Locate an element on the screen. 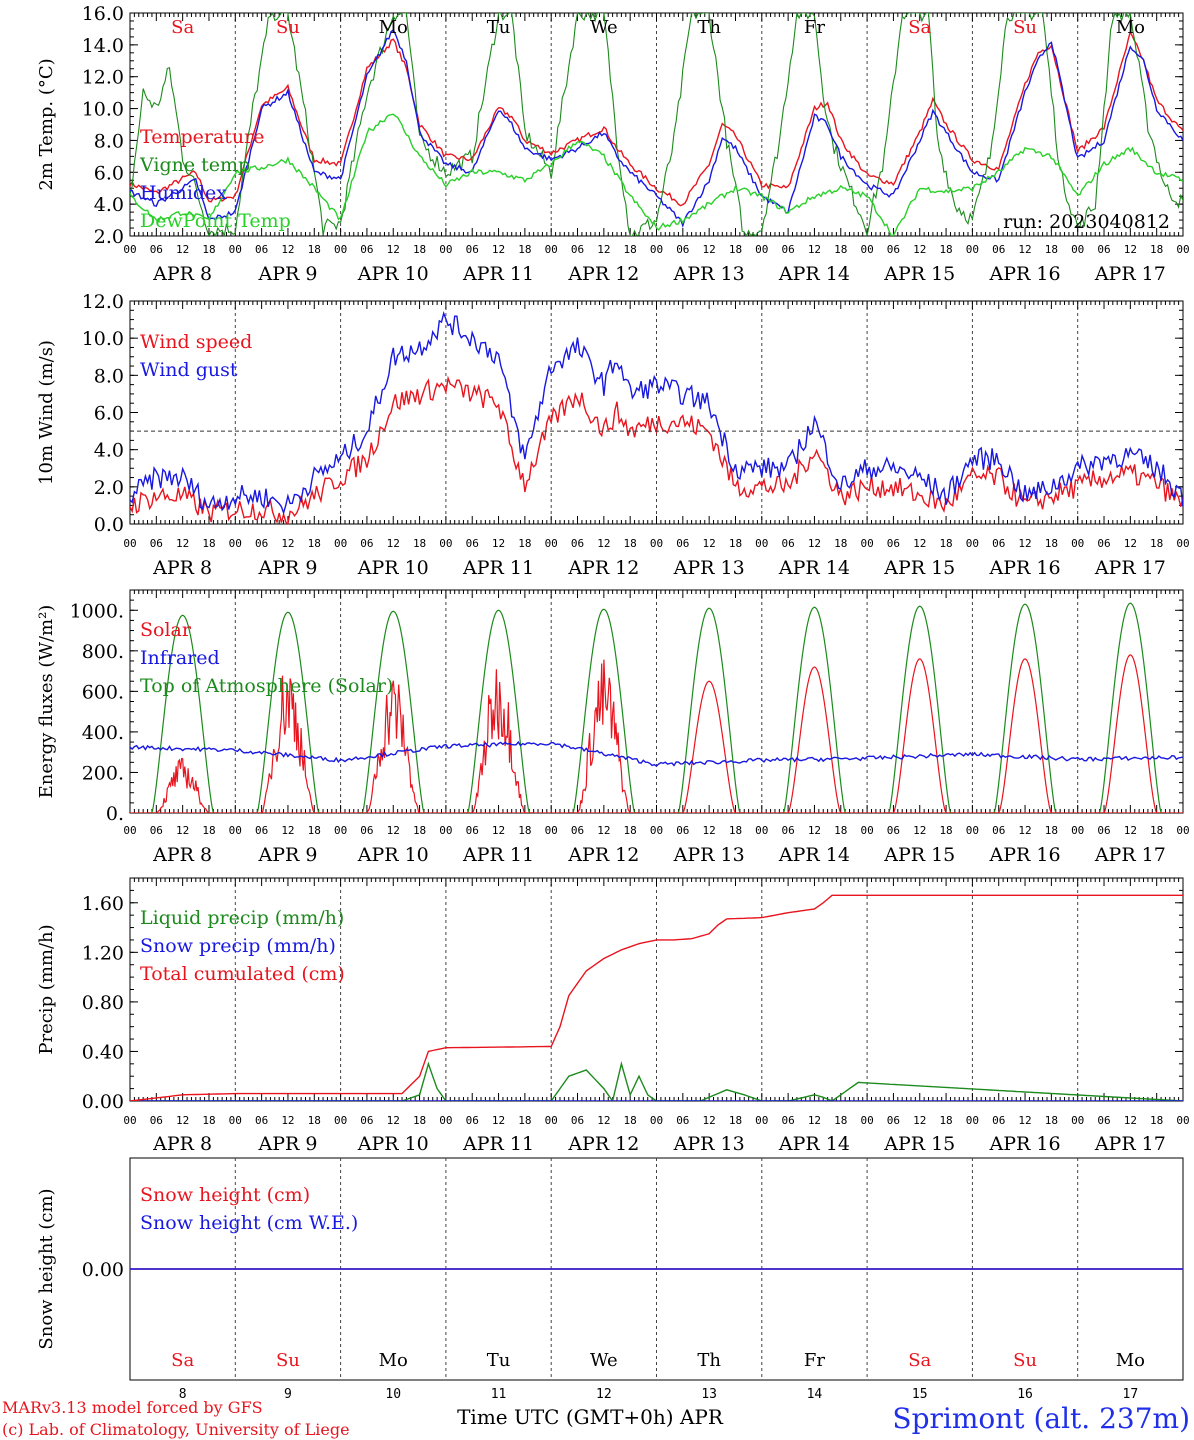 The image size is (1194, 1440). y-tick-label: 1000. is located at coordinates (97, 611).